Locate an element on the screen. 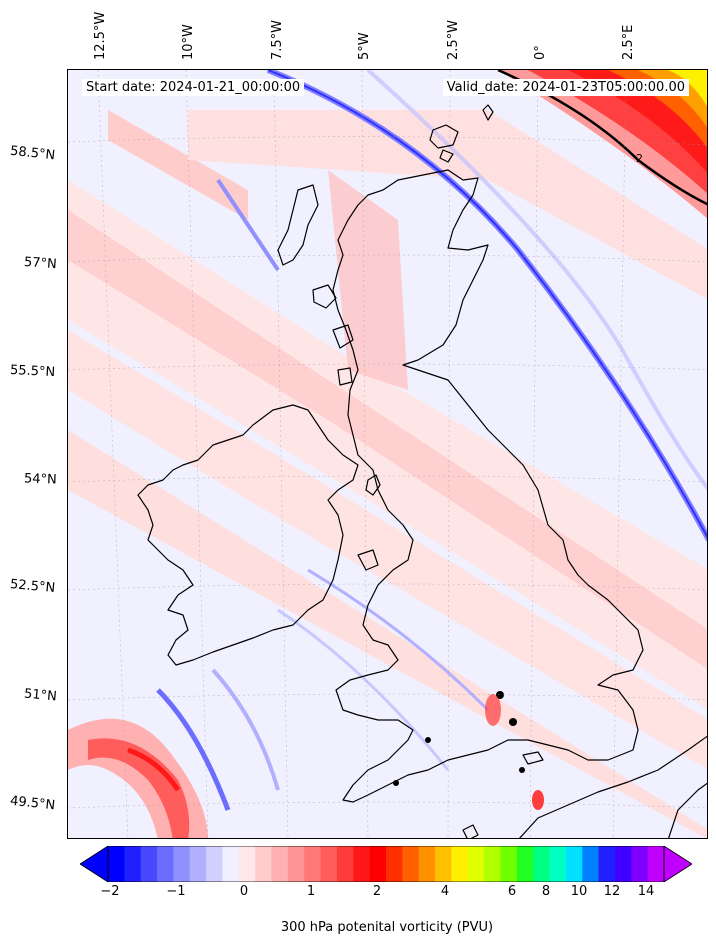 This screenshot has height=949, width=716. start-date-label: Start date: 2024-01-21_00:00:00 is located at coordinates (193, 87).